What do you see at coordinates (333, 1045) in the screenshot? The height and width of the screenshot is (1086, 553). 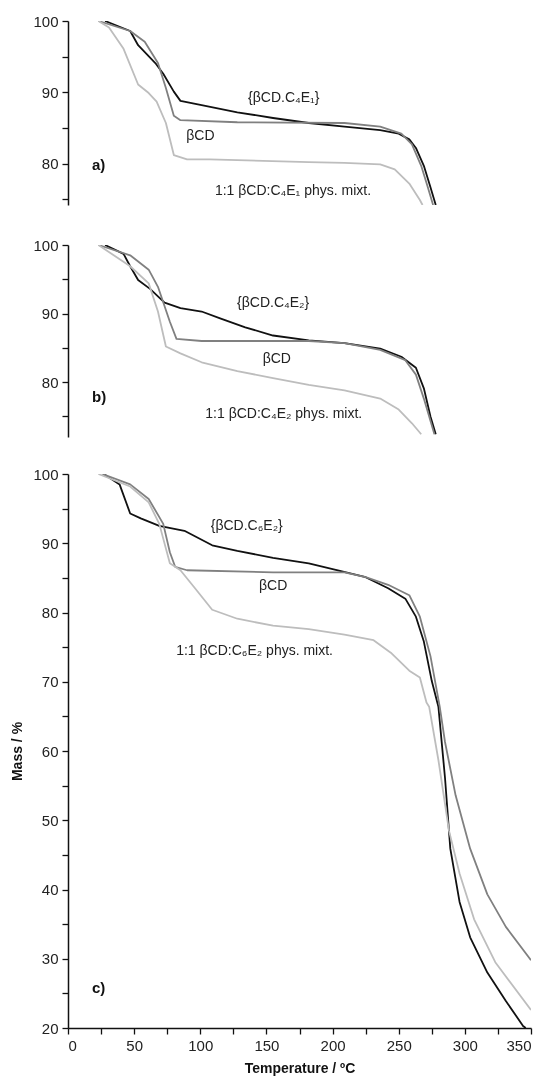 I see `x-tick-label: 200` at bounding box center [333, 1045].